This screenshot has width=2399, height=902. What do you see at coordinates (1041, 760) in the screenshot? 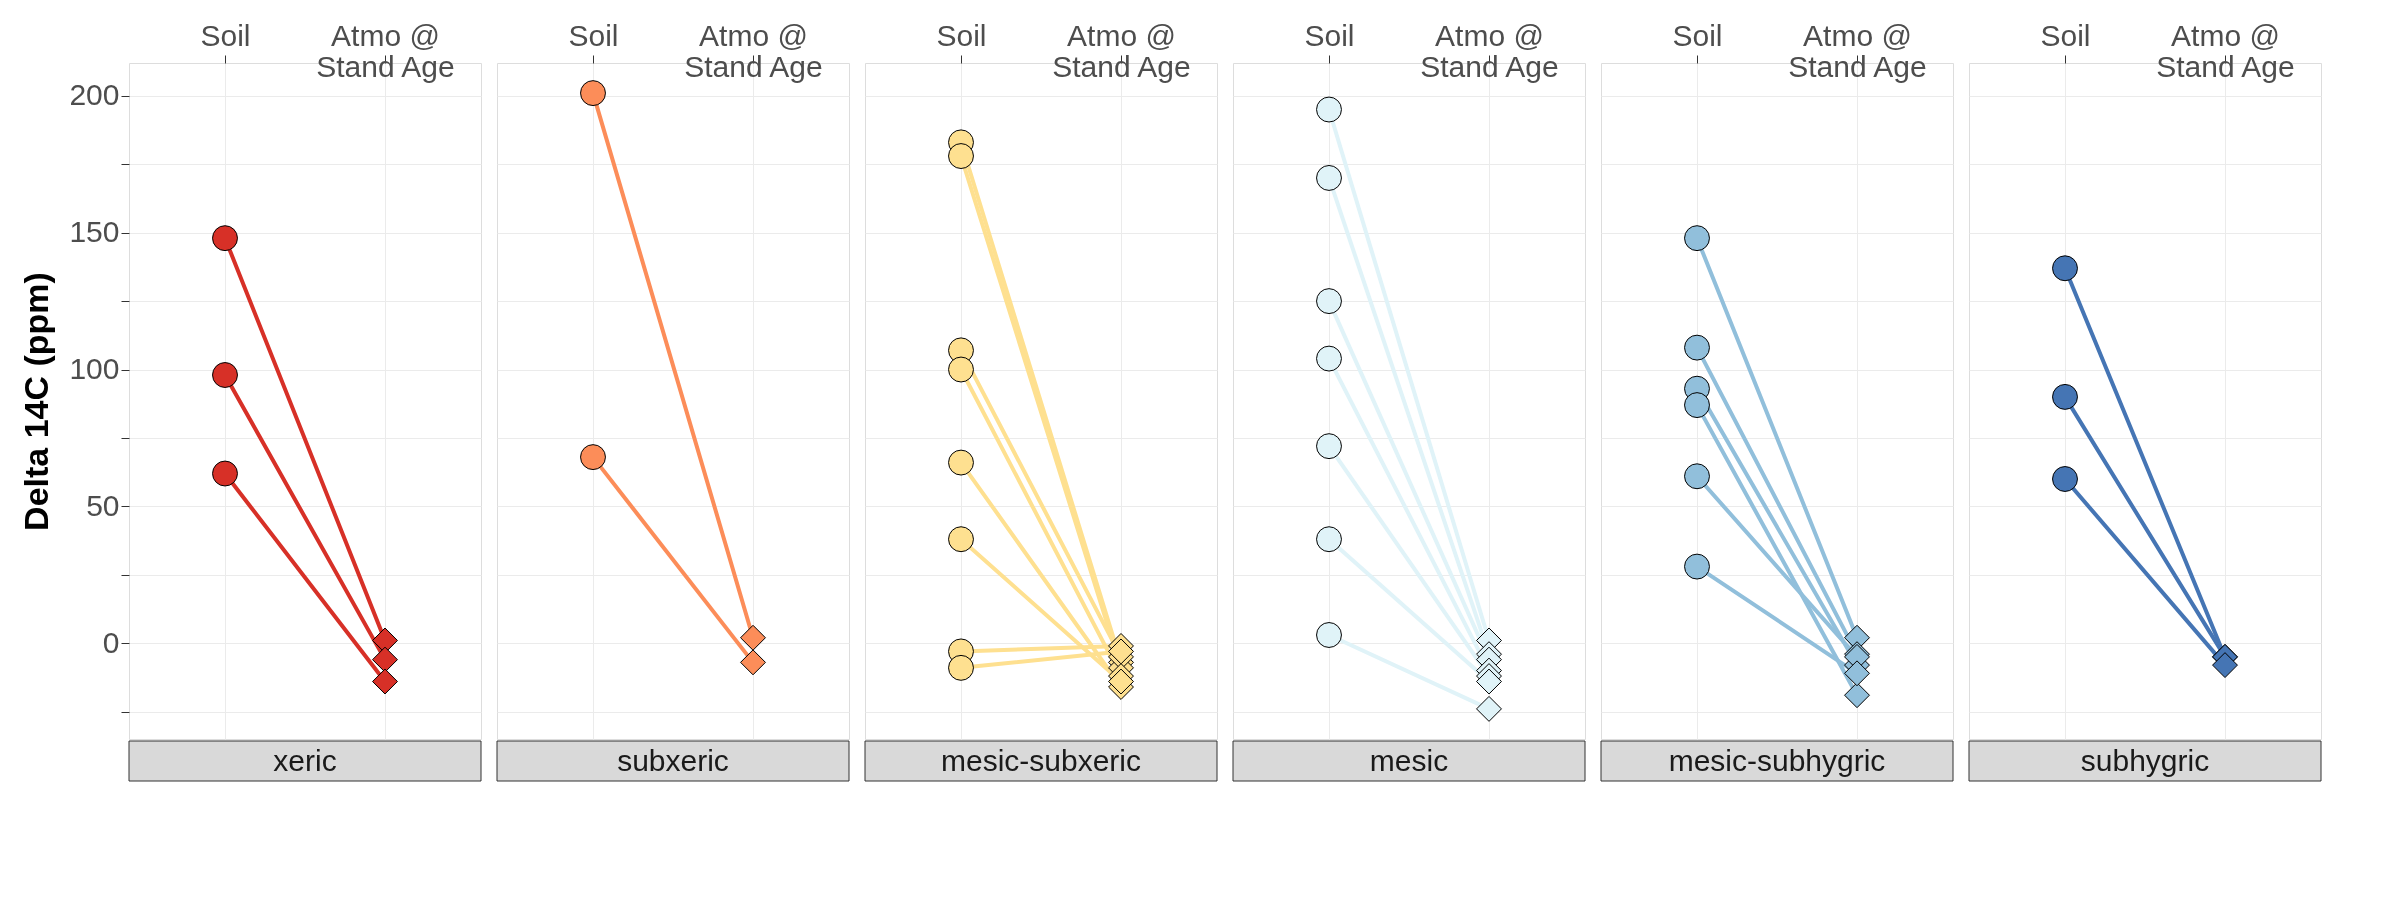
I see `text: mesic-subxeric` at bounding box center [1041, 760].